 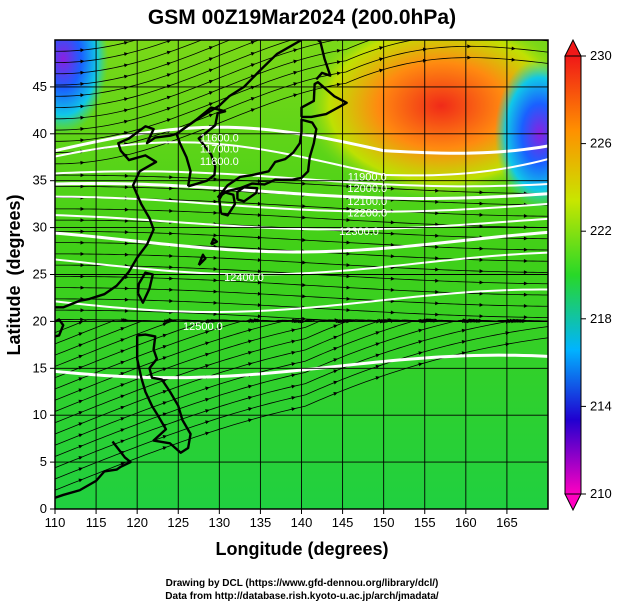 What do you see at coordinates (596, 274) in the screenshot?
I see `colorbar-ticks: 210 214 218 222 226 230` at bounding box center [596, 274].